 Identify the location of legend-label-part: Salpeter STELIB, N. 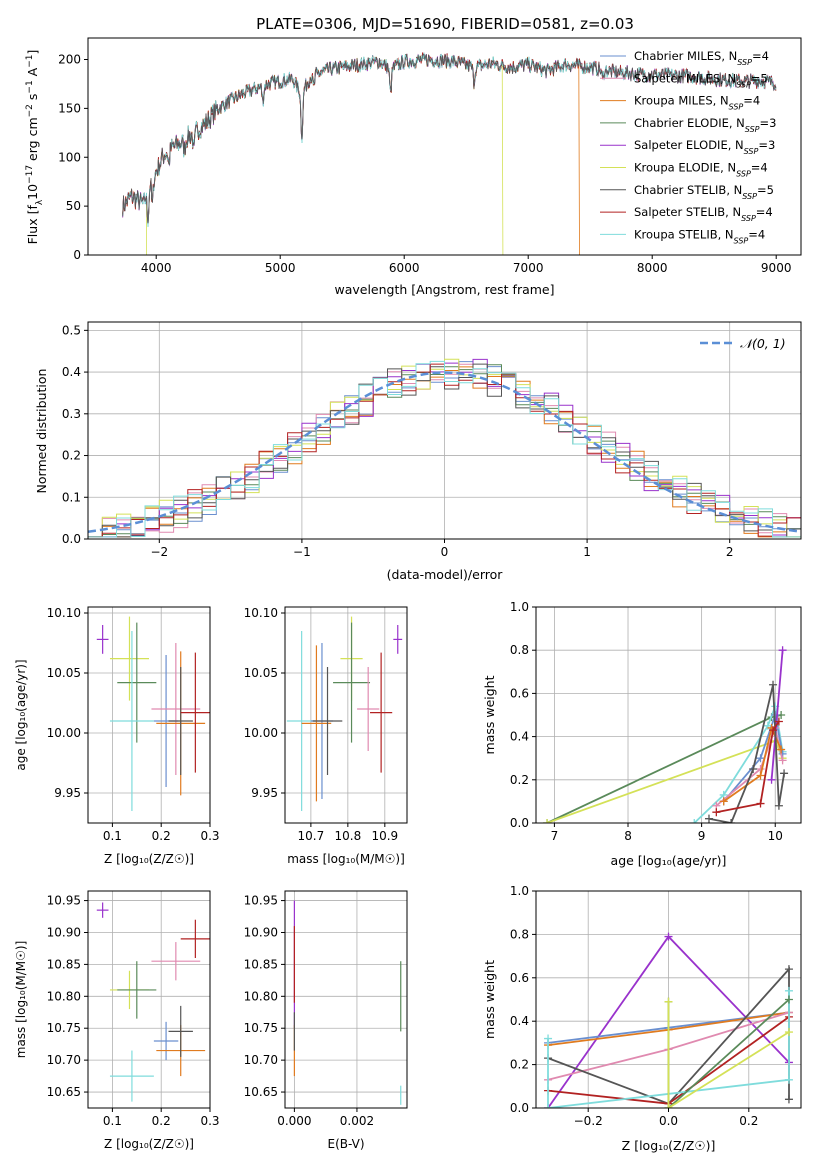
(687, 212).